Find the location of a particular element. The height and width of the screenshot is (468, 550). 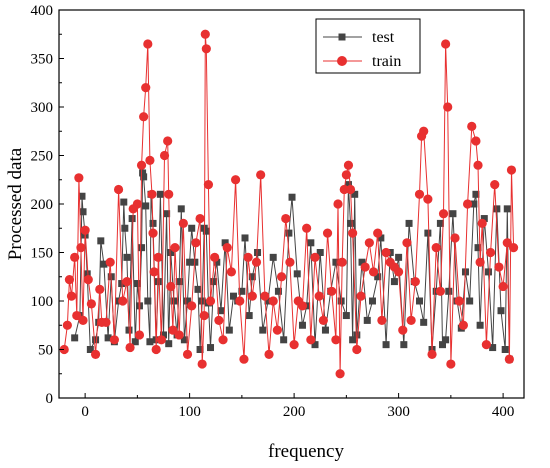

y-axis-title: Processed data is located at coordinates (15, 203).